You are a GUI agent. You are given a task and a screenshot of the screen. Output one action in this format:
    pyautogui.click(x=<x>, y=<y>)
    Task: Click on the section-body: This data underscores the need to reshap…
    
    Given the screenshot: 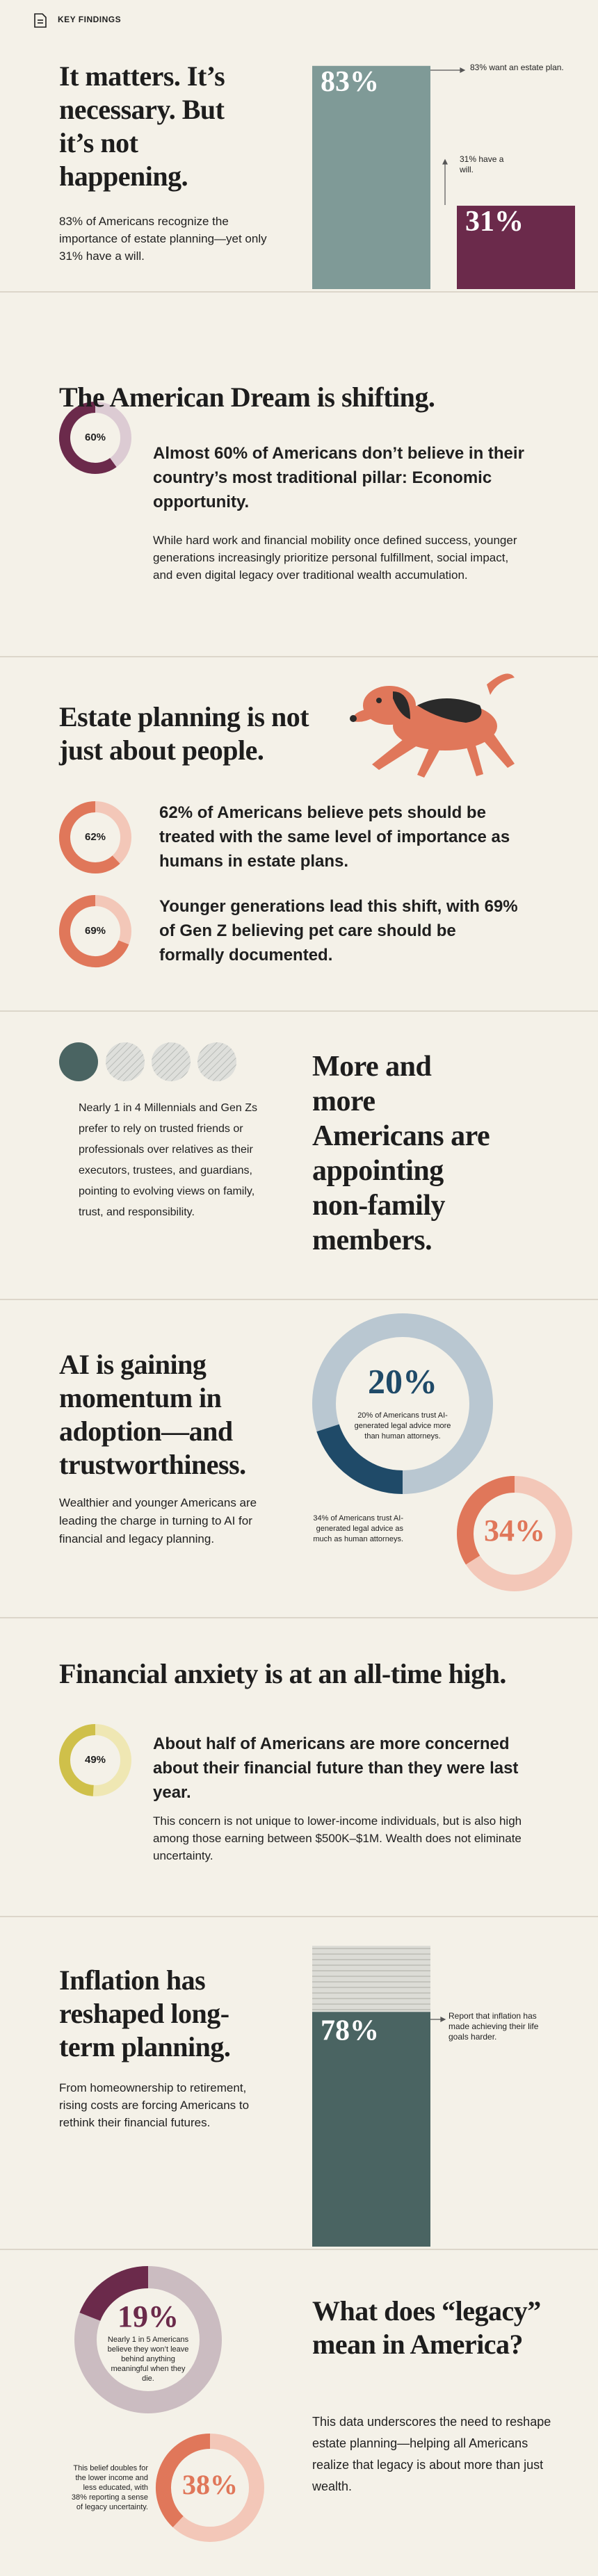 What is the action you would take?
    pyautogui.click(x=431, y=2454)
    